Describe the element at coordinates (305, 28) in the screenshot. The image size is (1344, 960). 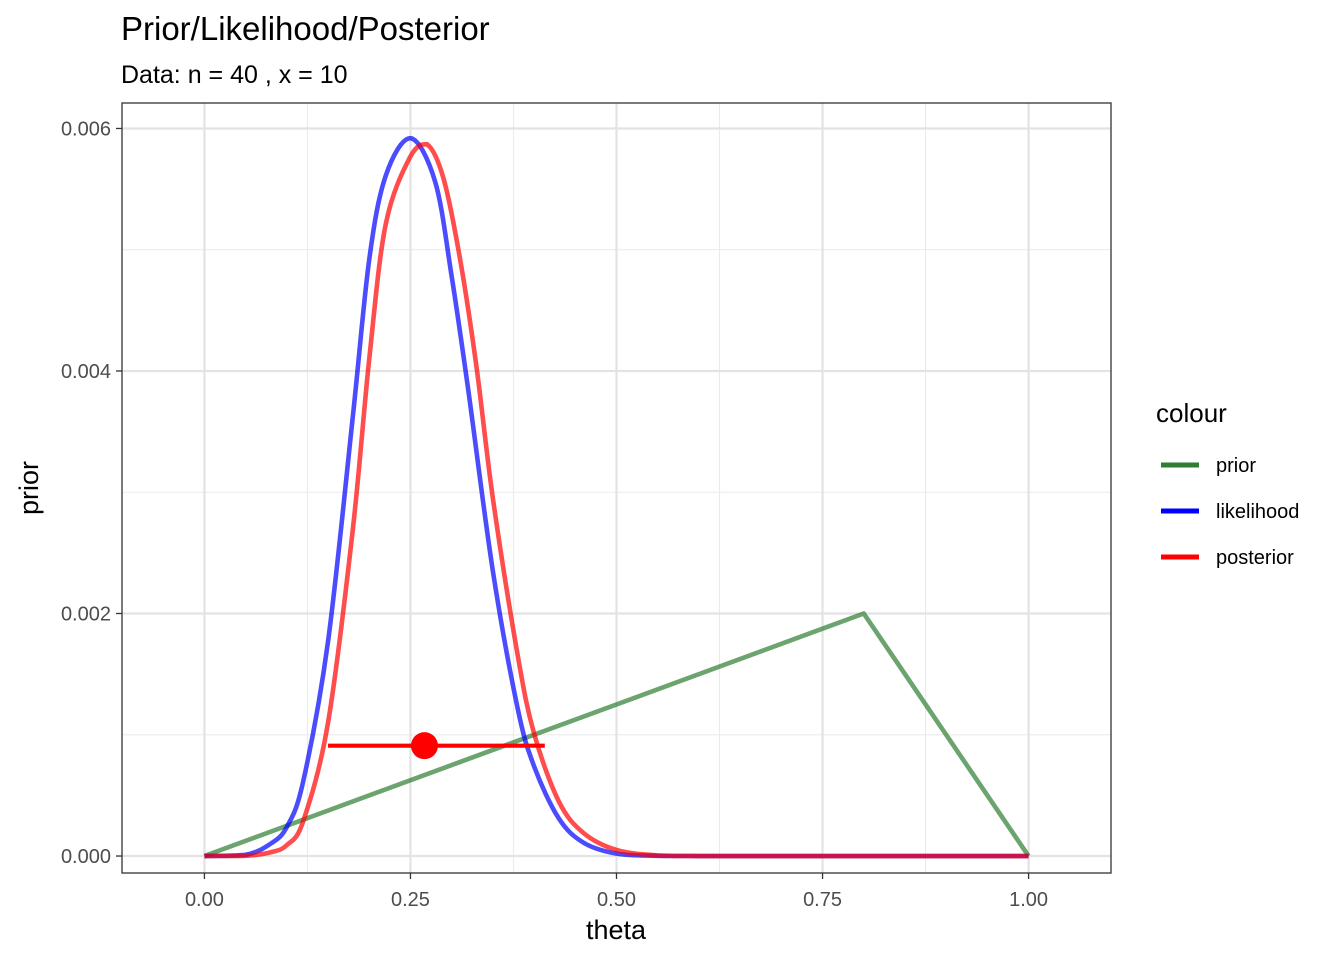
I see `chart-title: Prior/Likelihood/Posterior` at that location.